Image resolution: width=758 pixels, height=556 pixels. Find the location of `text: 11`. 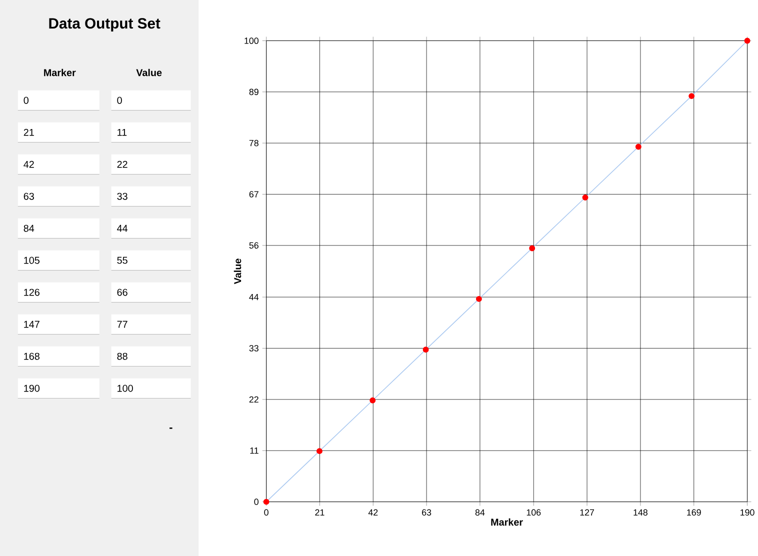

text: 11 is located at coordinates (122, 132).